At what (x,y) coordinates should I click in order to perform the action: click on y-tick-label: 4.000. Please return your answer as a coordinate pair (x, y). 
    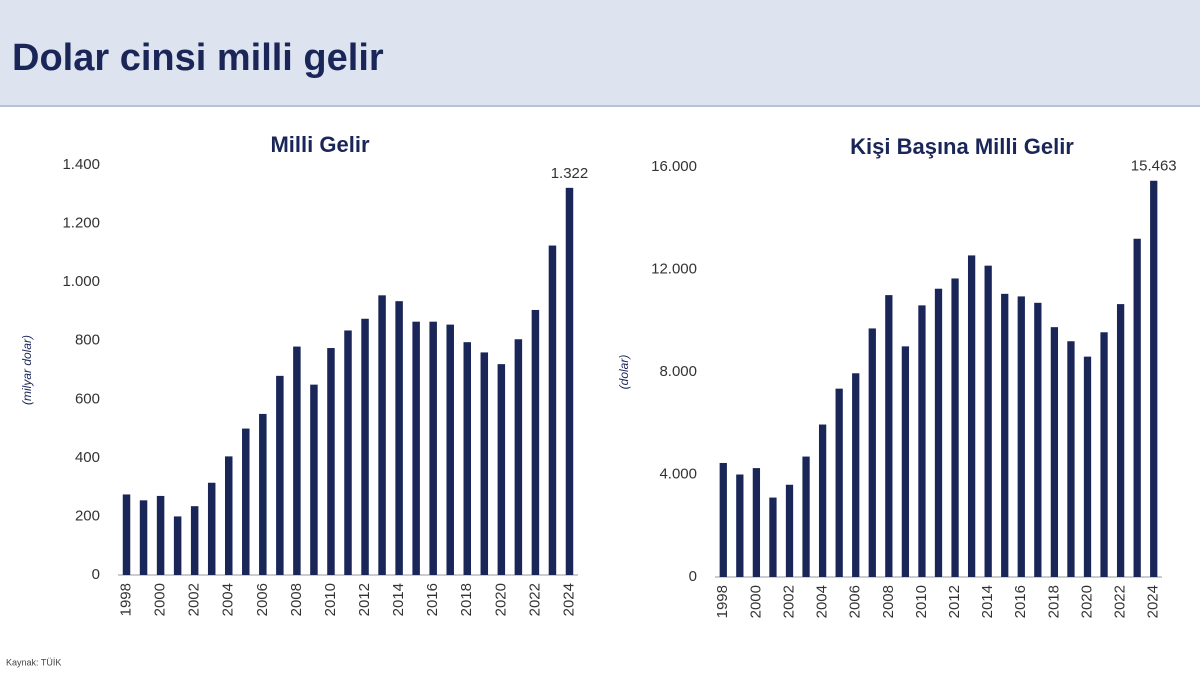
    Looking at the image, I should click on (678, 473).